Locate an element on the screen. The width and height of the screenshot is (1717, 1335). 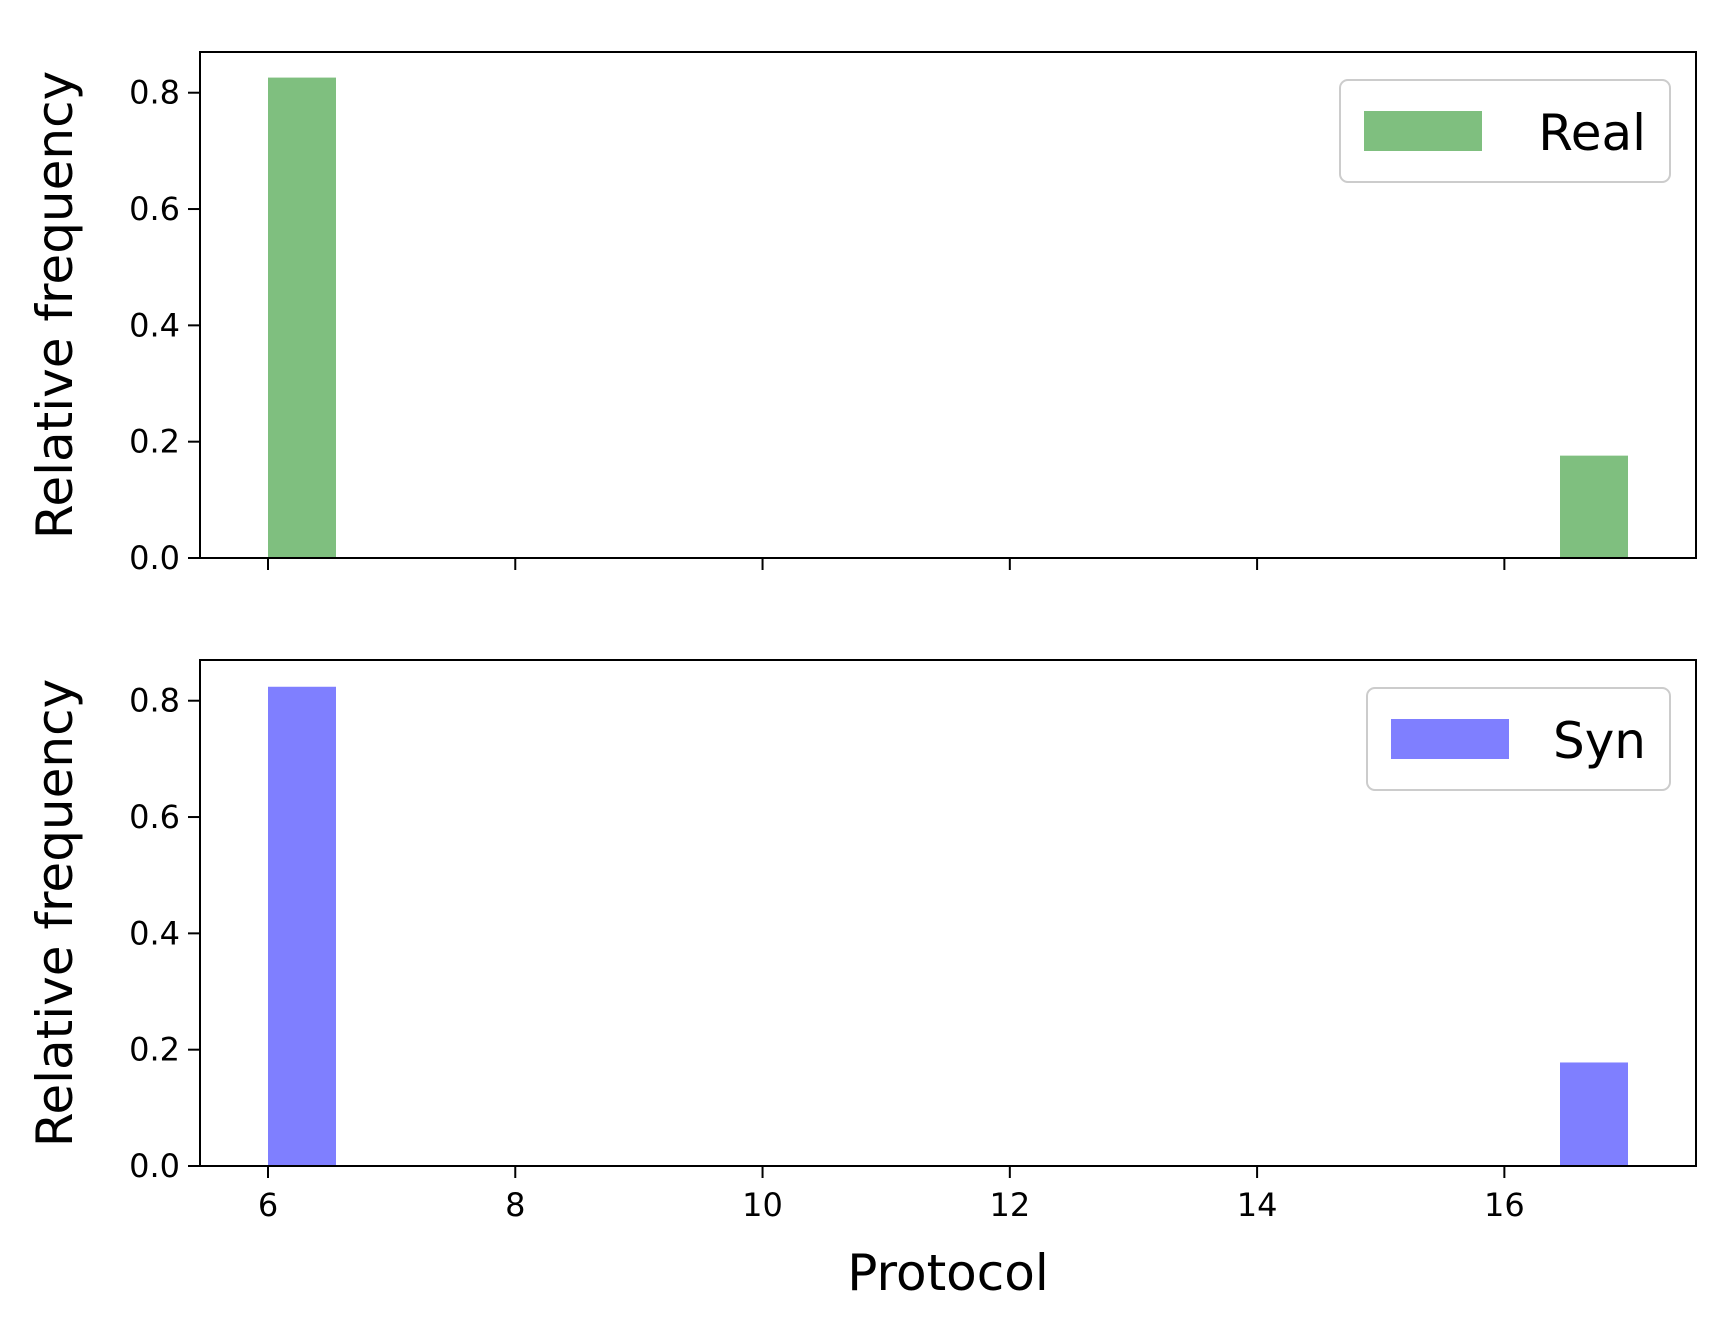
legend-swatch-real is located at coordinates (1423, 131).